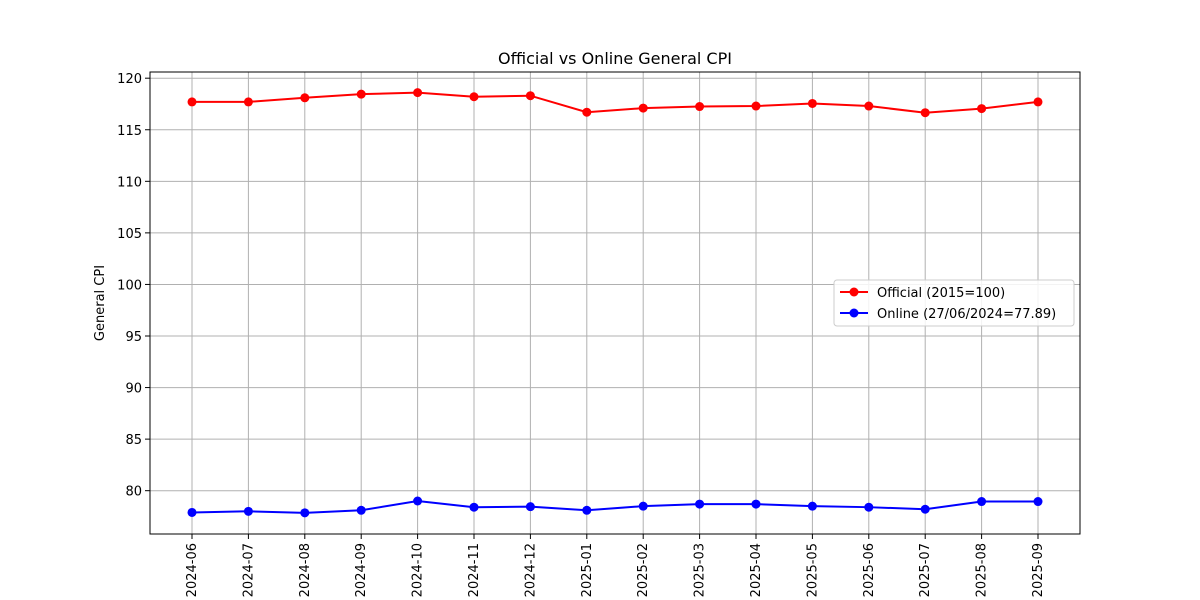  I want to click on x-tick-label: 2024-11, so click(474, 570).